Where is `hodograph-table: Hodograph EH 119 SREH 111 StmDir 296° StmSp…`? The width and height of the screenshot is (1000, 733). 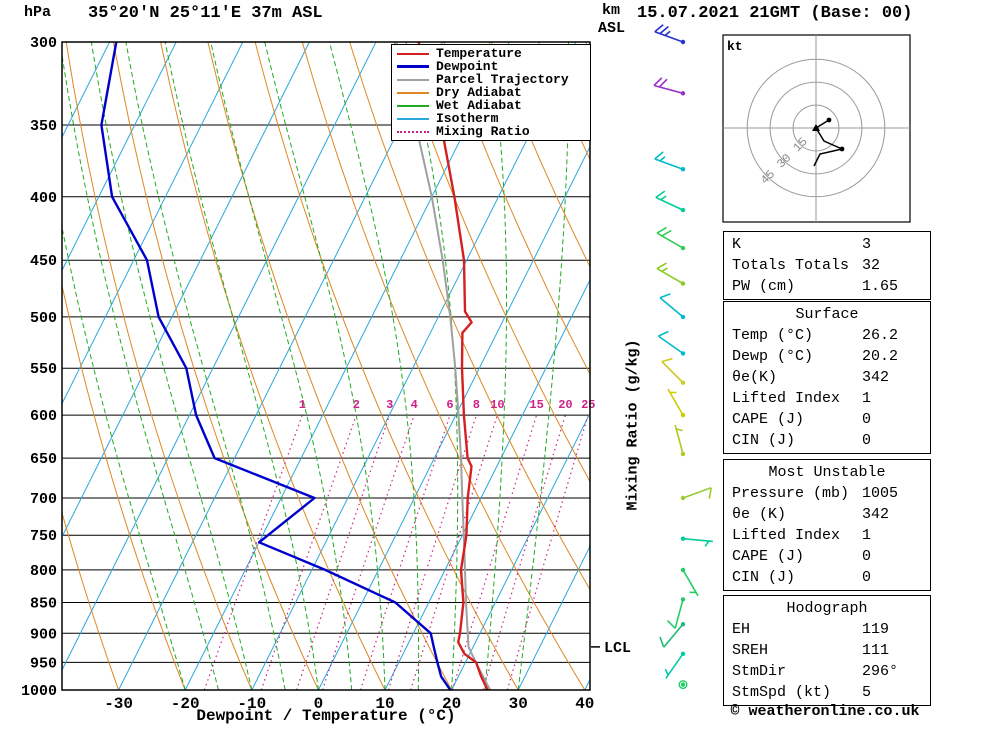 hodograph-table: Hodograph EH 119 SREH 111 StmDir 296° StmSp… is located at coordinates (827, 650).